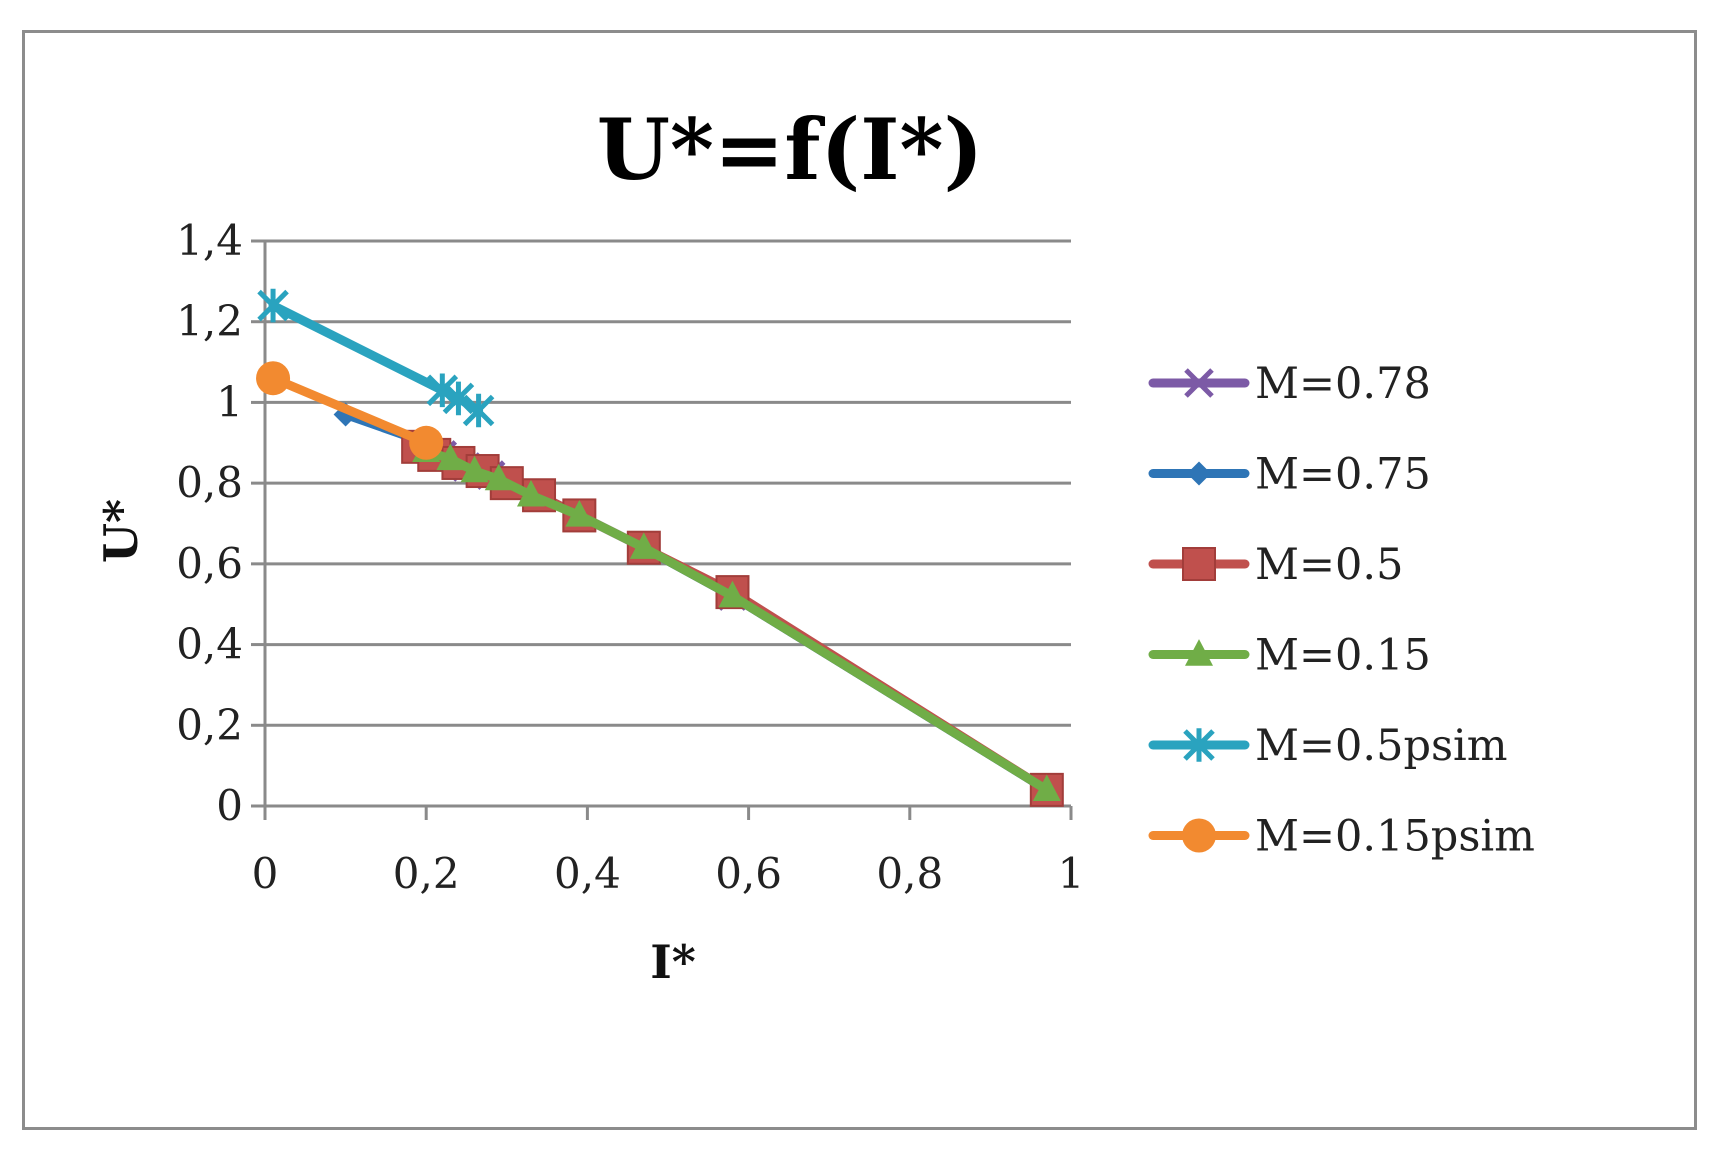  What do you see at coordinates (1381, 746) in the screenshot?
I see `legend-label: M=0.5psim` at bounding box center [1381, 746].